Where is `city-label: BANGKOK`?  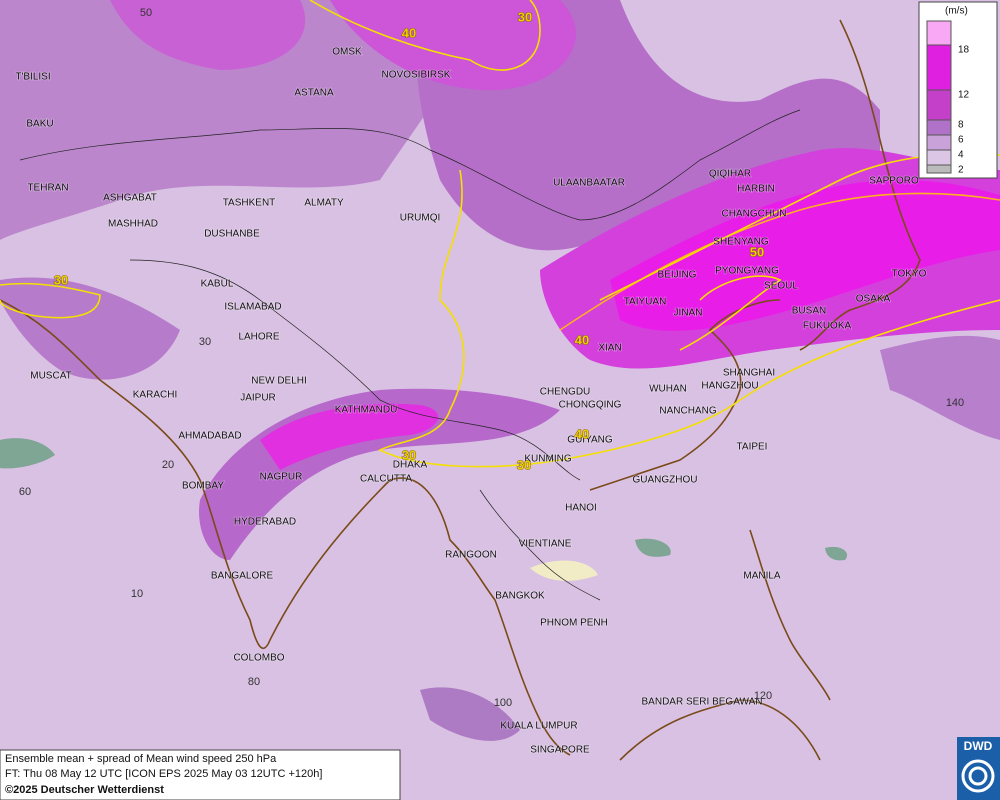
city-label: BANGKOK is located at coordinates (520, 596).